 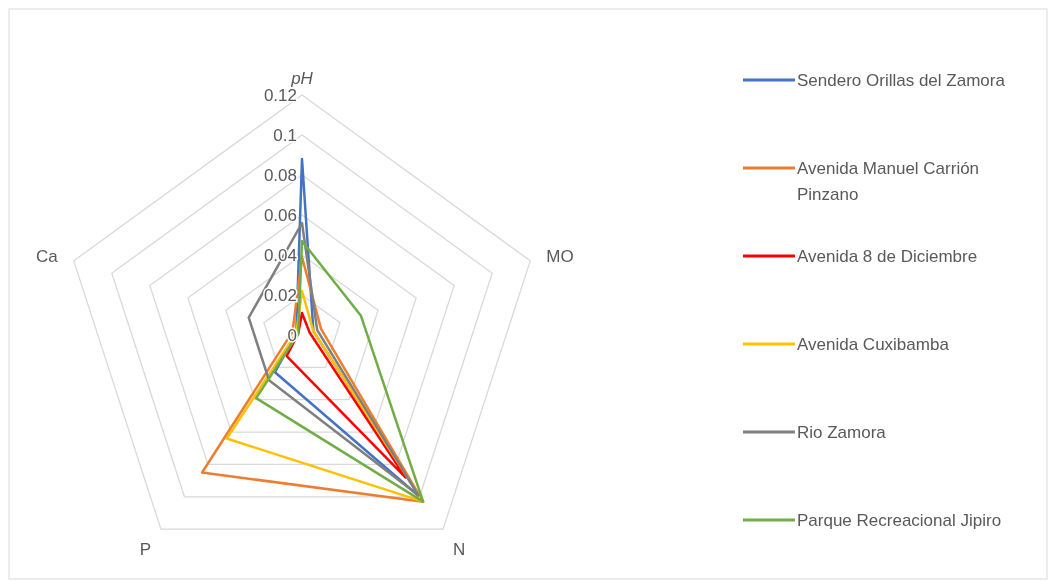 I want to click on y-tick-label: 0.02, so click(x=280, y=295).